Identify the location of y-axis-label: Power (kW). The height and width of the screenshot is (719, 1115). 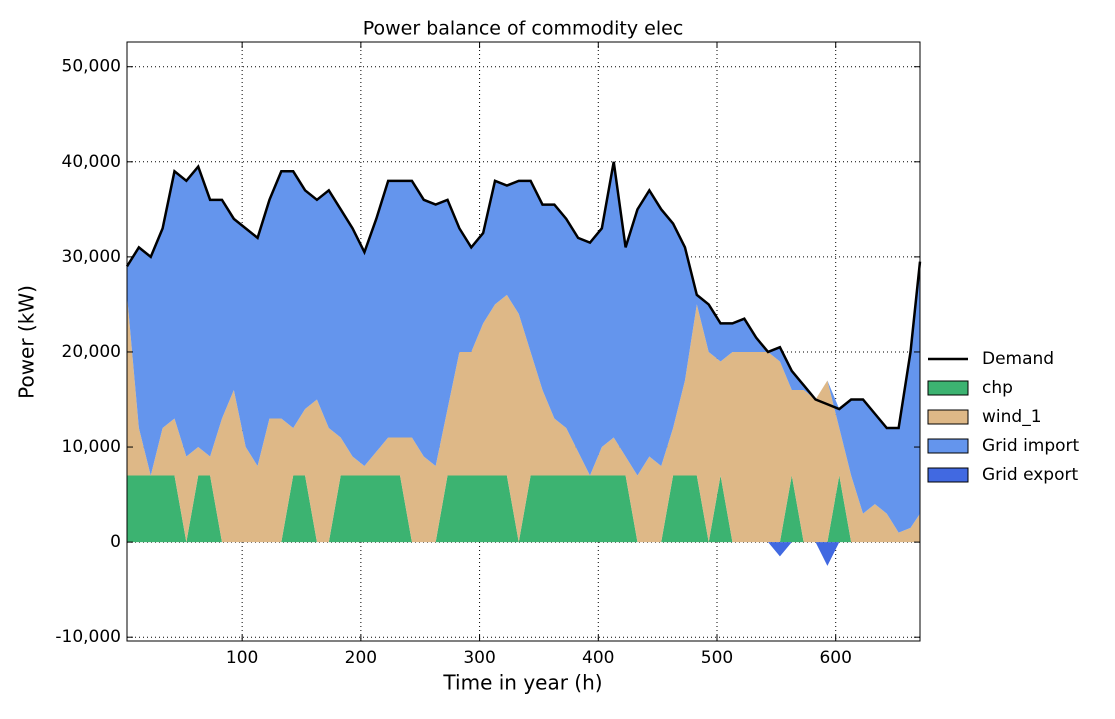
(27, 342).